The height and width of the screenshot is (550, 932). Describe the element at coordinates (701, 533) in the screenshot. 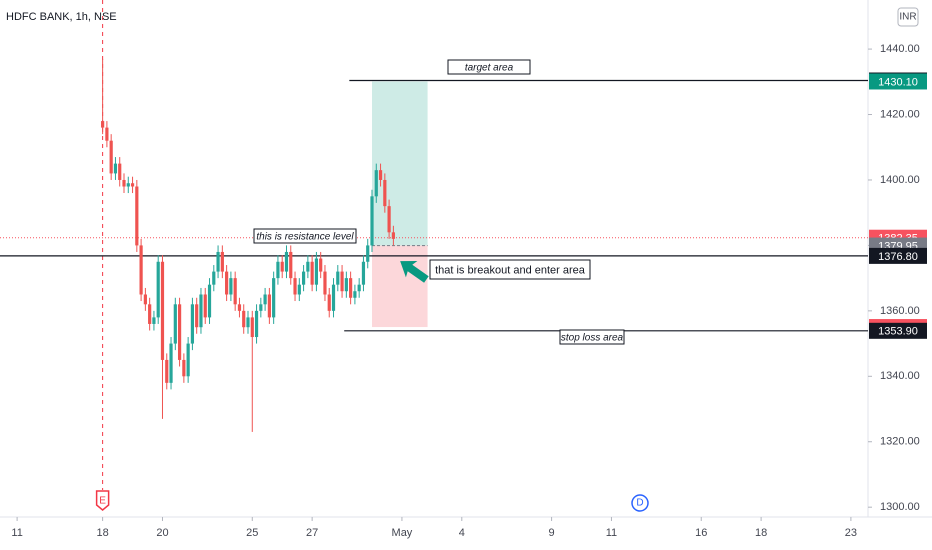

I see `x-tick-label: 16` at that location.